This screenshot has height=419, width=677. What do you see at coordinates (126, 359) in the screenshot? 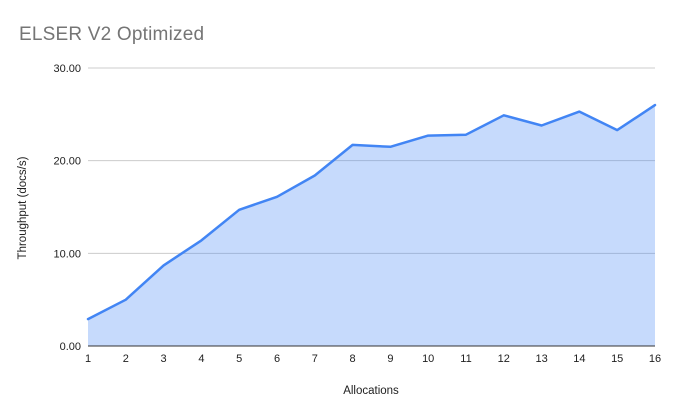
I see `x-tick-label: 2` at bounding box center [126, 359].